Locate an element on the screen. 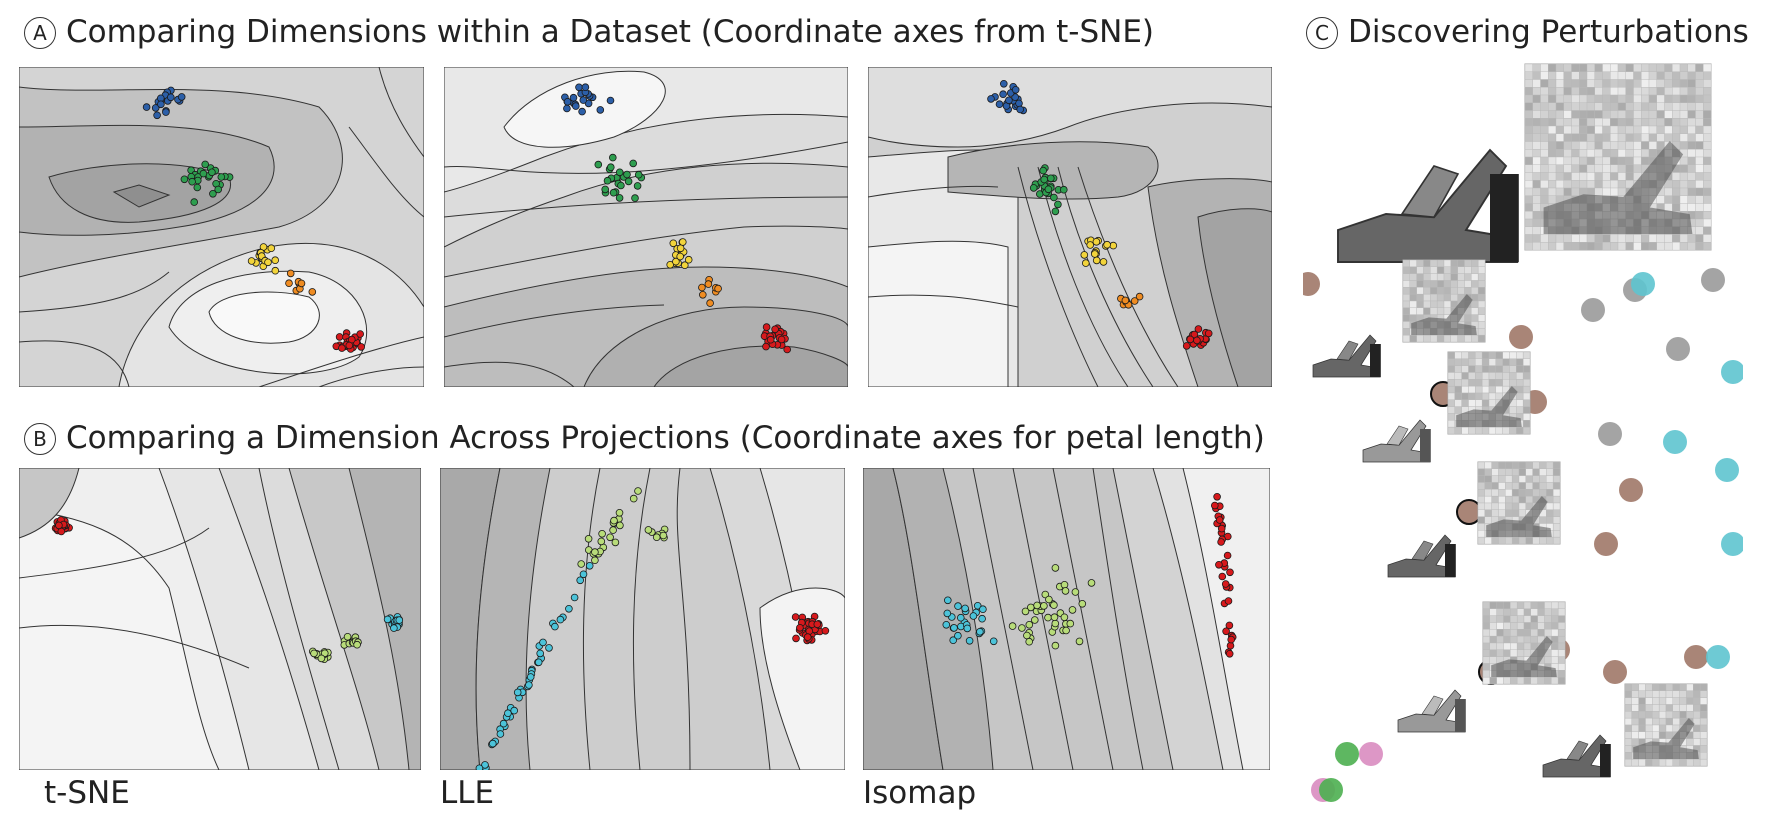  section-a-marker: A is located at coordinates (40, 33).